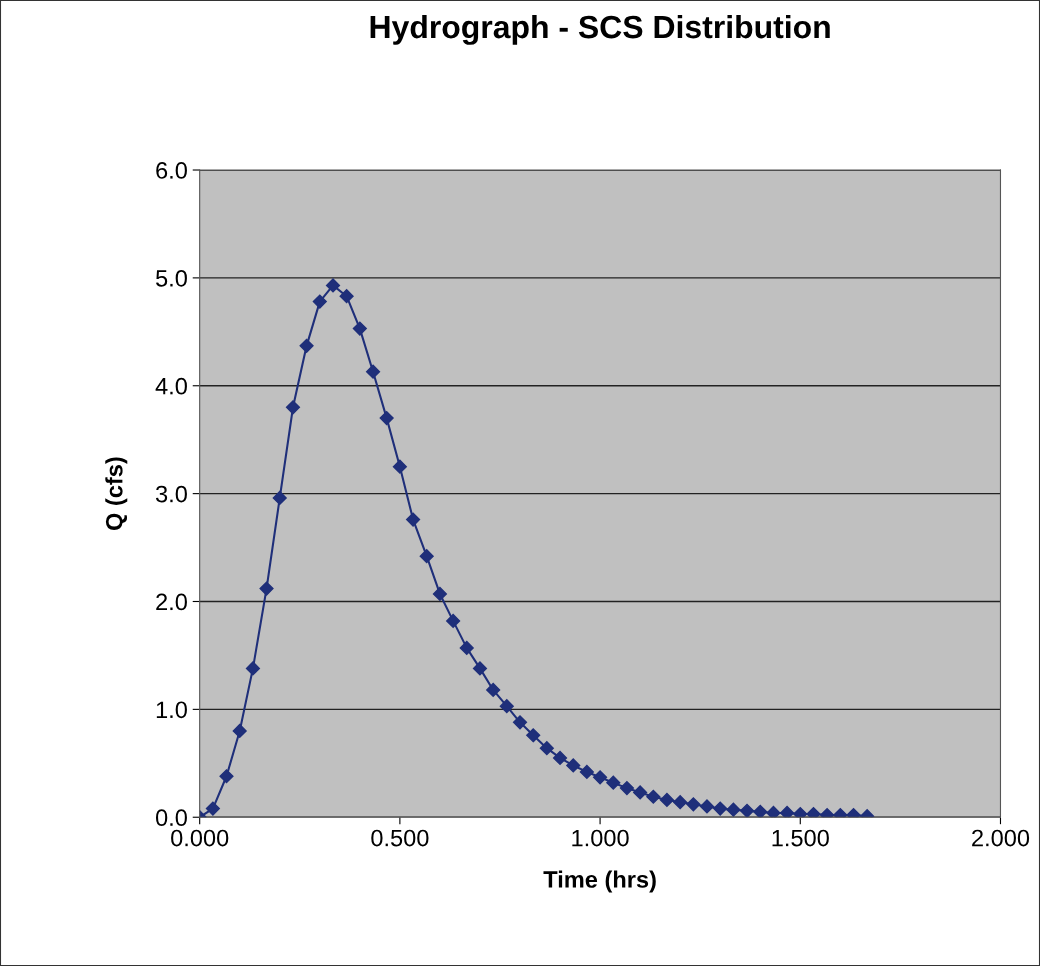 This screenshot has width=1040, height=966. Describe the element at coordinates (200, 838) in the screenshot. I see `x-tick-label: 0.000` at that location.